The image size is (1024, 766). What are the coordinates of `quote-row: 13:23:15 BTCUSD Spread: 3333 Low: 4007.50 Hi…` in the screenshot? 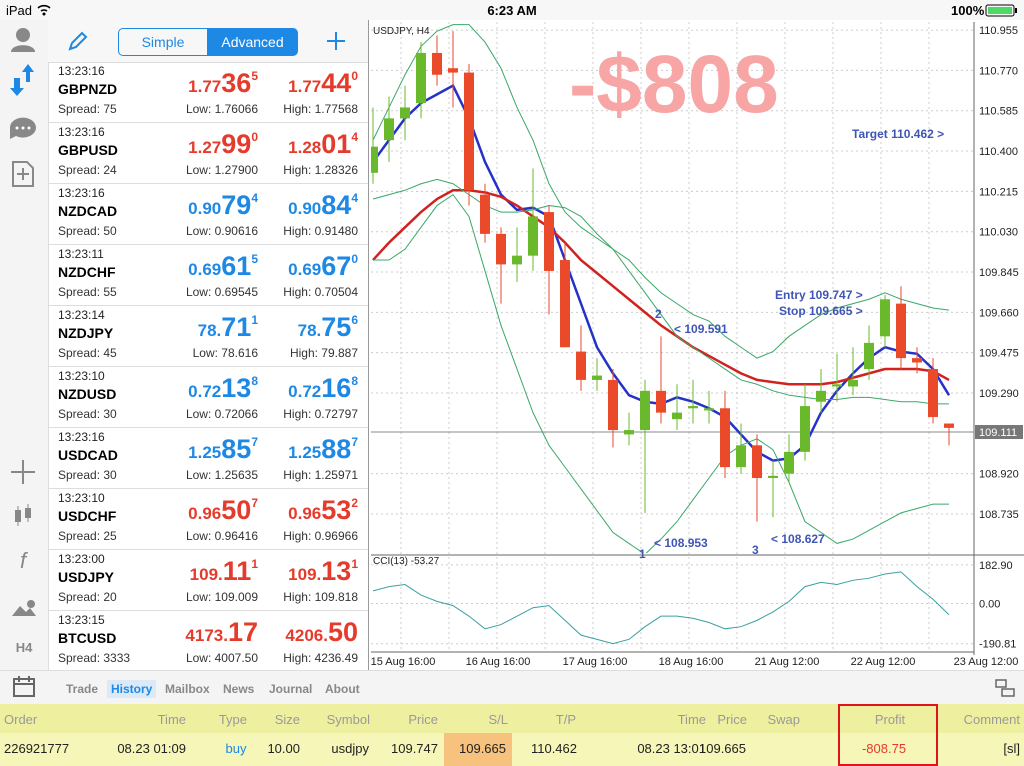 It's located at (208, 640).